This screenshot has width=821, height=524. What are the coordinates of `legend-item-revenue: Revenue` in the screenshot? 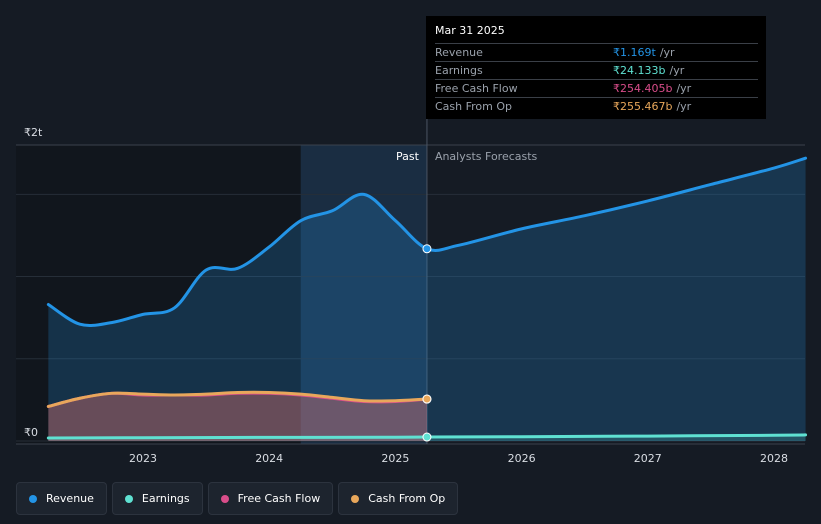 It's located at (61, 498).